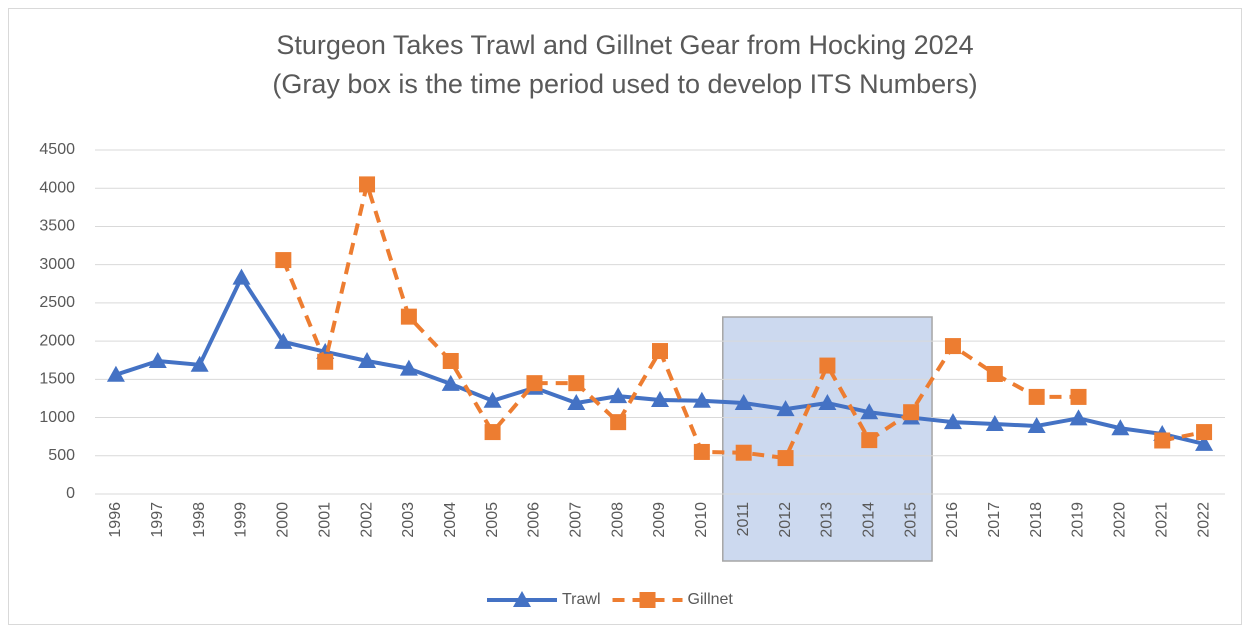  What do you see at coordinates (785, 520) in the screenshot?
I see `x-tick-label: 2012` at bounding box center [785, 520].